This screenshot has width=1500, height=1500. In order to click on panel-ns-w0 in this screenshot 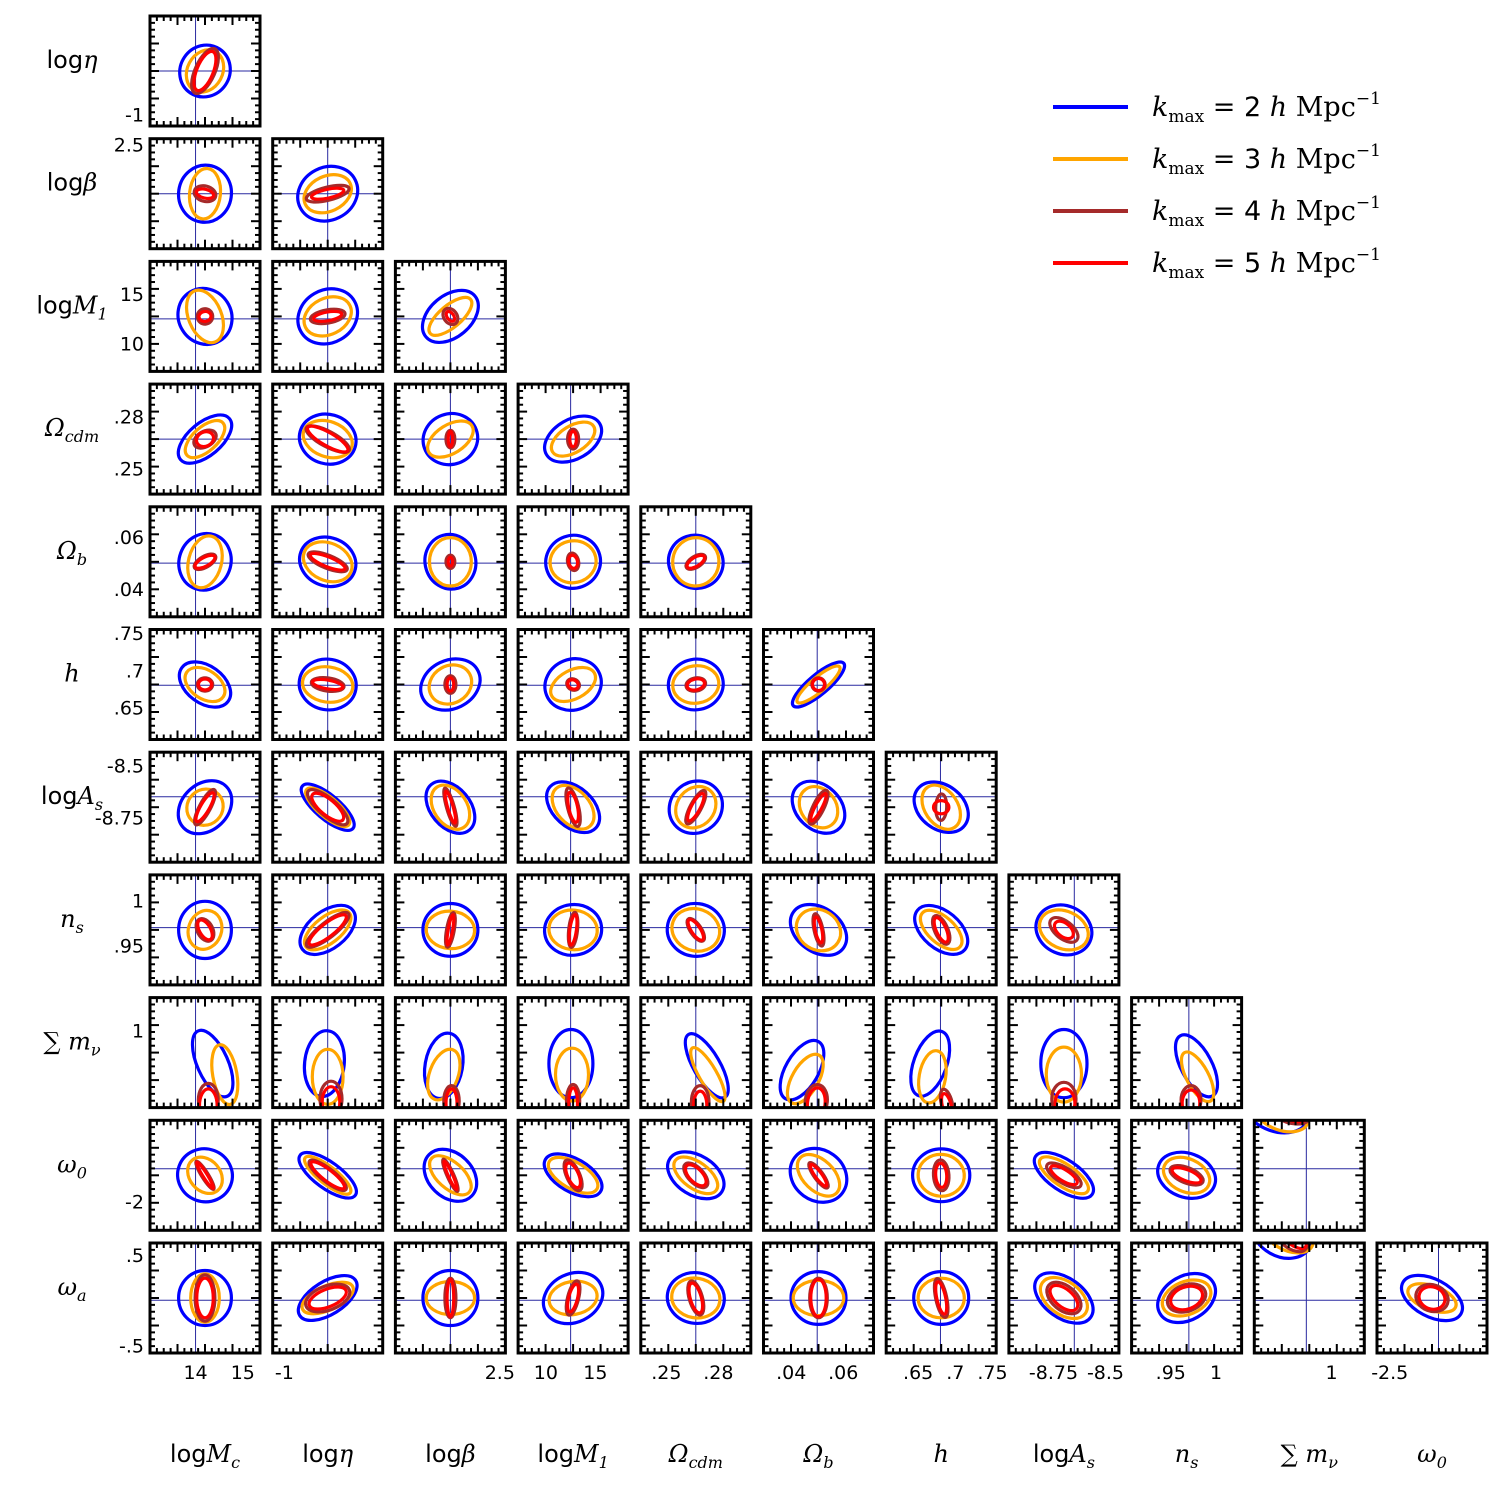, I will do `click(1187, 1175)`.